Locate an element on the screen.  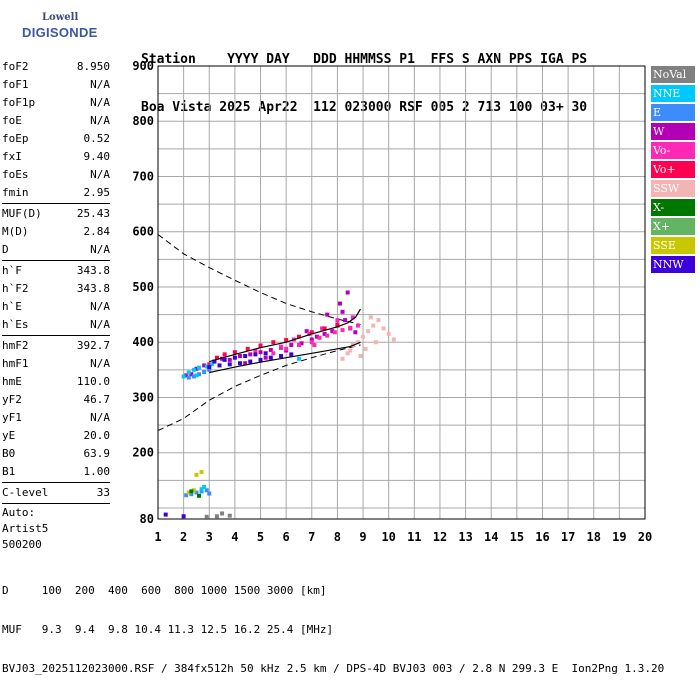
param-label: h`E is located at coordinates (12, 306).